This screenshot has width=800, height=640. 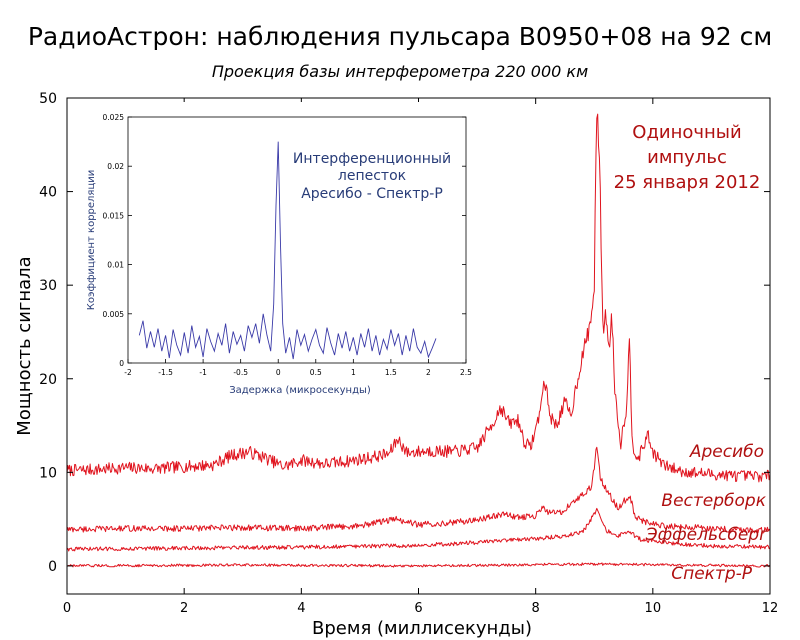 I want to click on inset-y-tick-label-0-005: 0.005, so click(x=114, y=314).